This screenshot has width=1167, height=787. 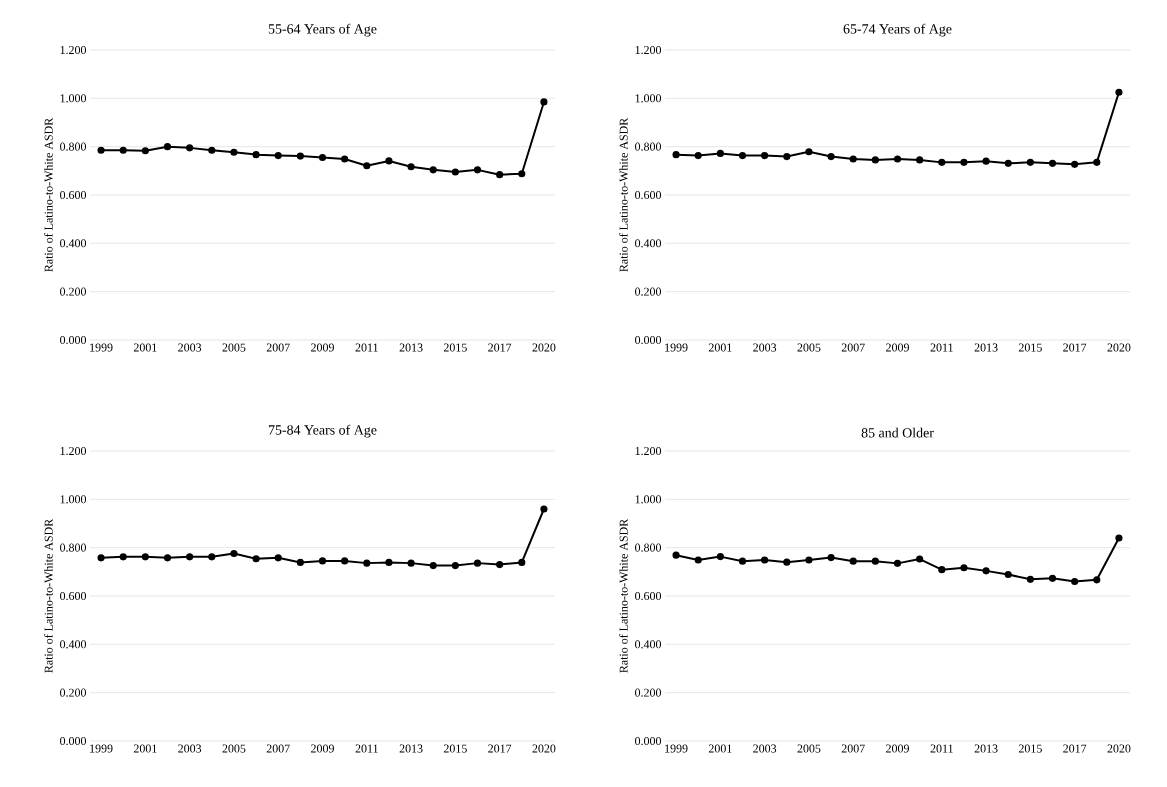 I want to click on y-tick-label: 1.000, so click(x=73, y=499).